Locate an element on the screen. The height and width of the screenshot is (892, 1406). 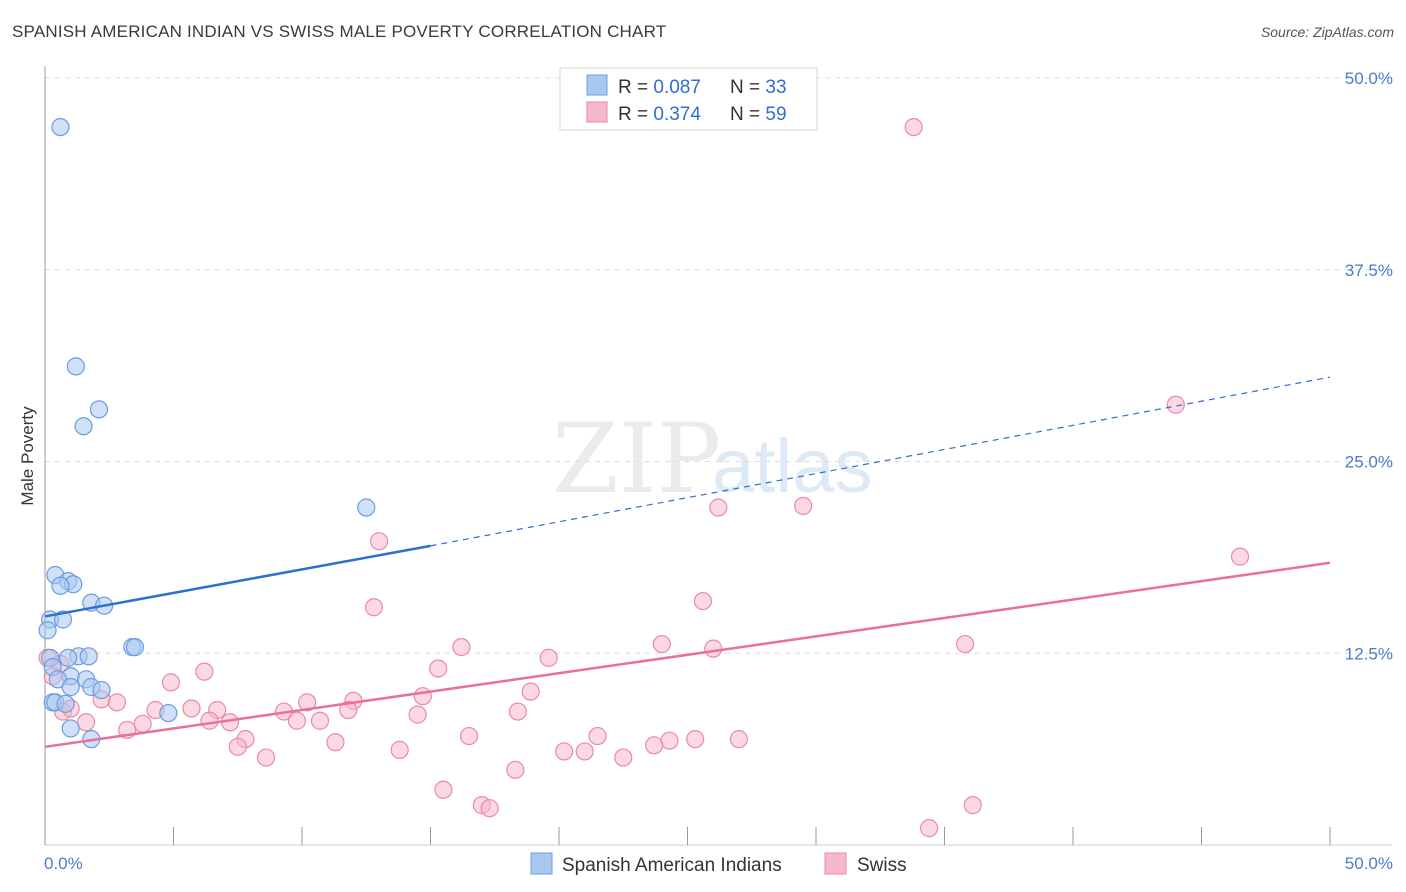
source-label: Source: ZipAtlas.com is located at coordinates (1327, 32).